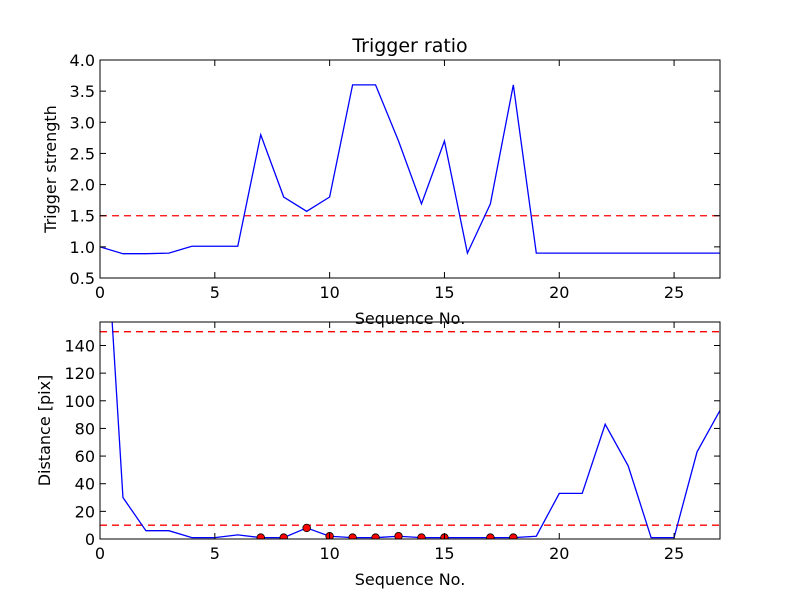  I want to click on plot1-x-tick-label: 5, so click(215, 292).